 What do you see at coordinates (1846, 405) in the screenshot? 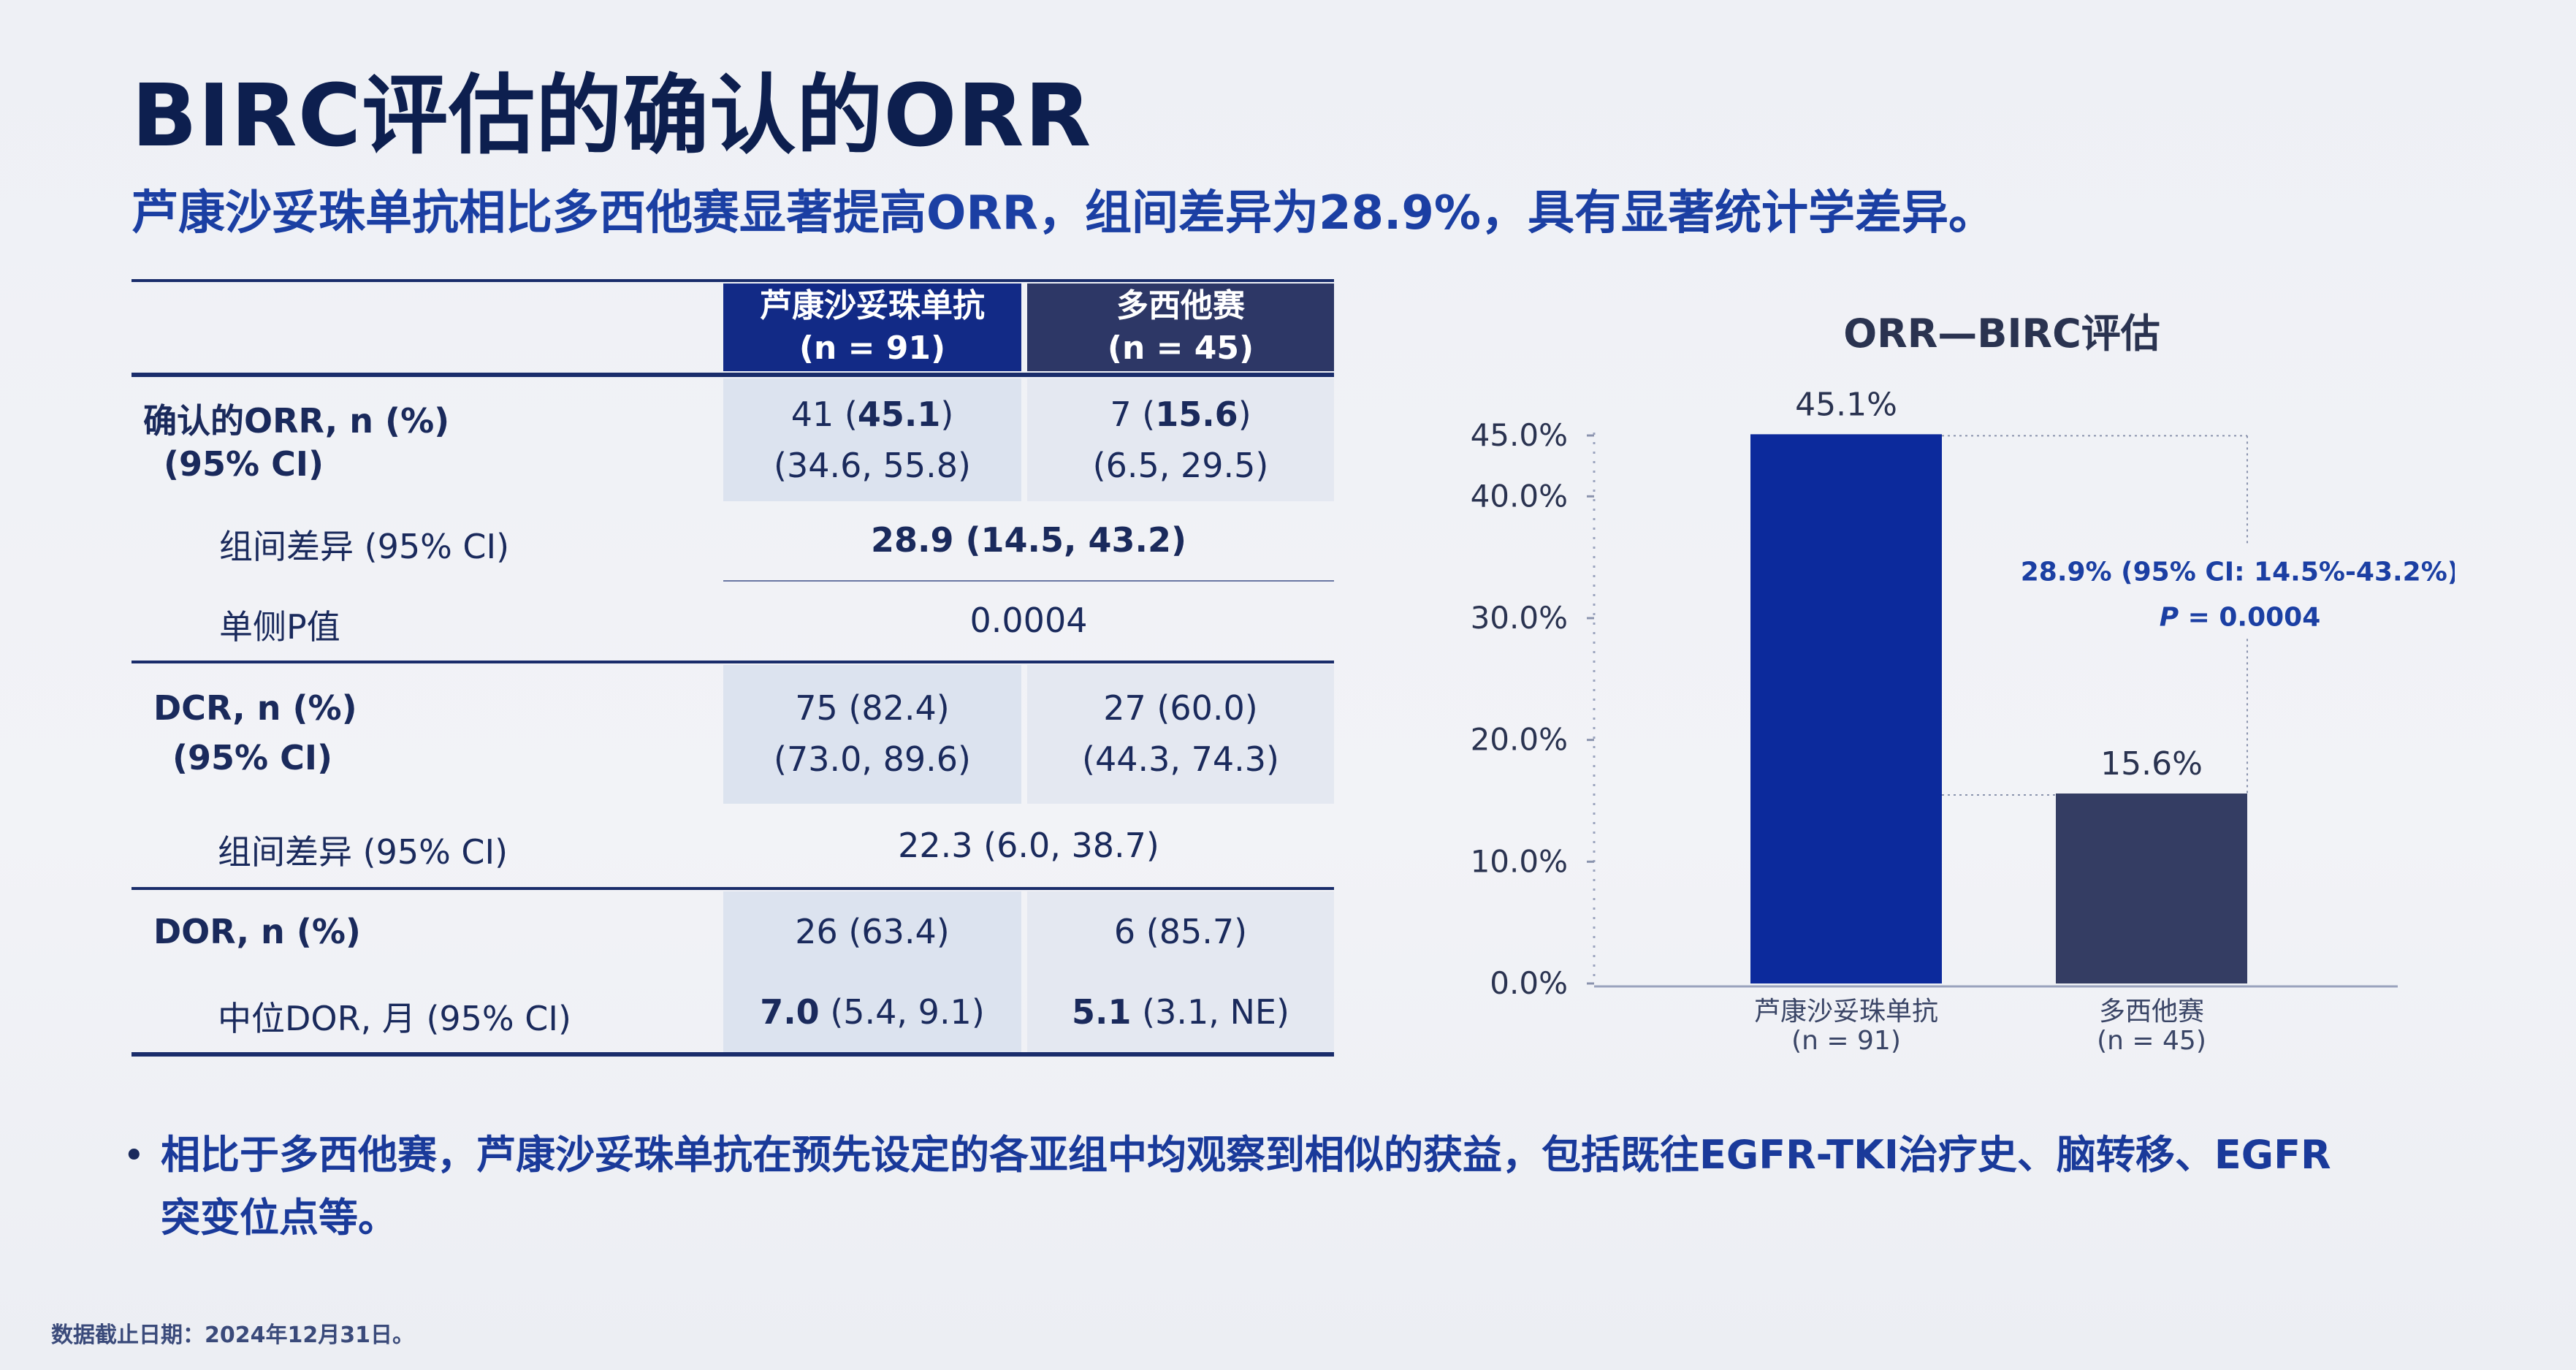
I see `bar-value-label: 45.1%` at bounding box center [1846, 405].